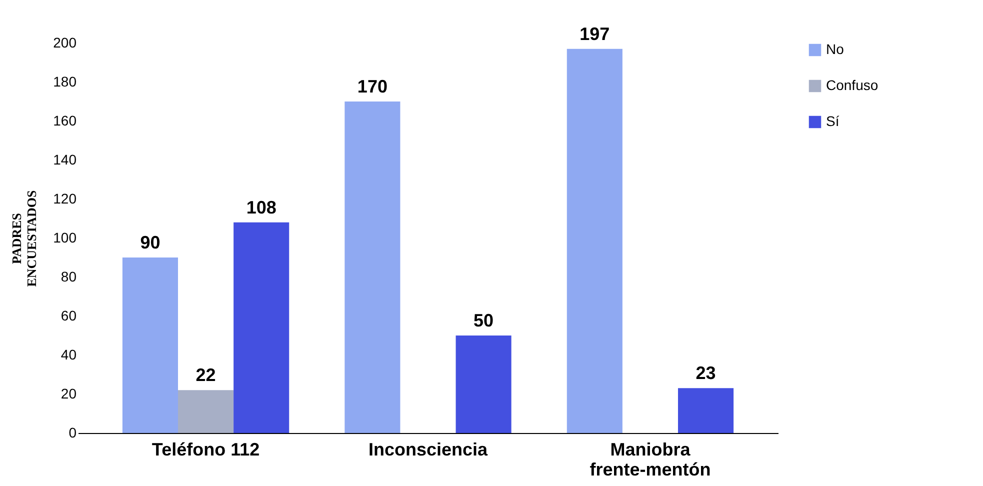 This screenshot has width=983, height=486. I want to click on data-label: 50, so click(484, 320).